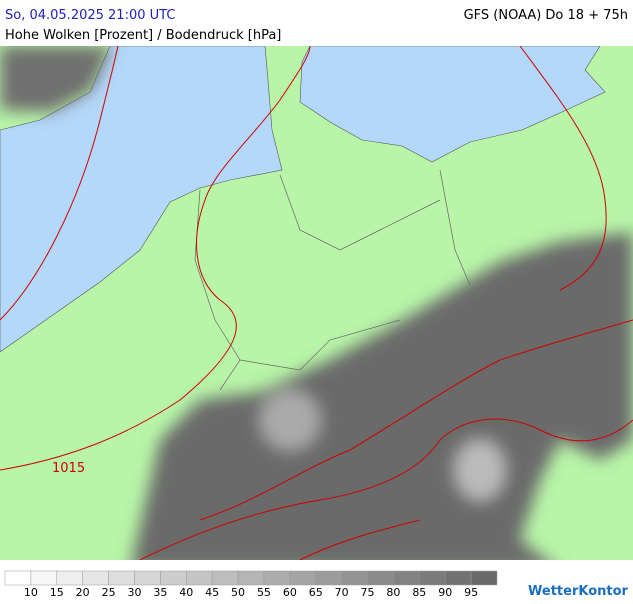 This screenshot has width=633, height=604. I want to click on legend-label: 90, so click(445, 592).